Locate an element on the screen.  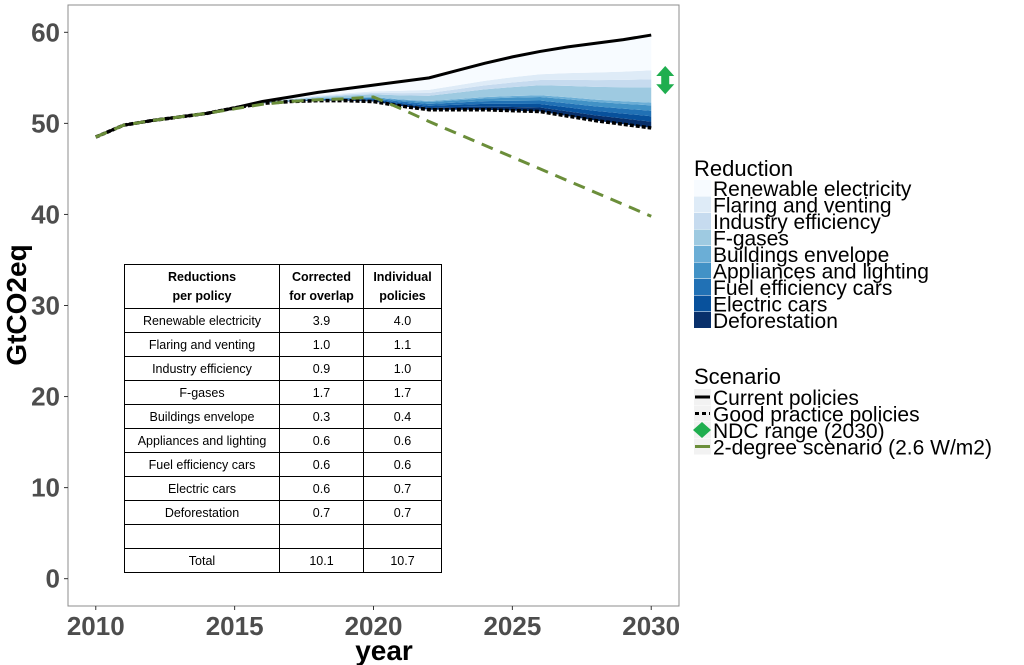
x-tick-label: 2010 is located at coordinates (96, 626).